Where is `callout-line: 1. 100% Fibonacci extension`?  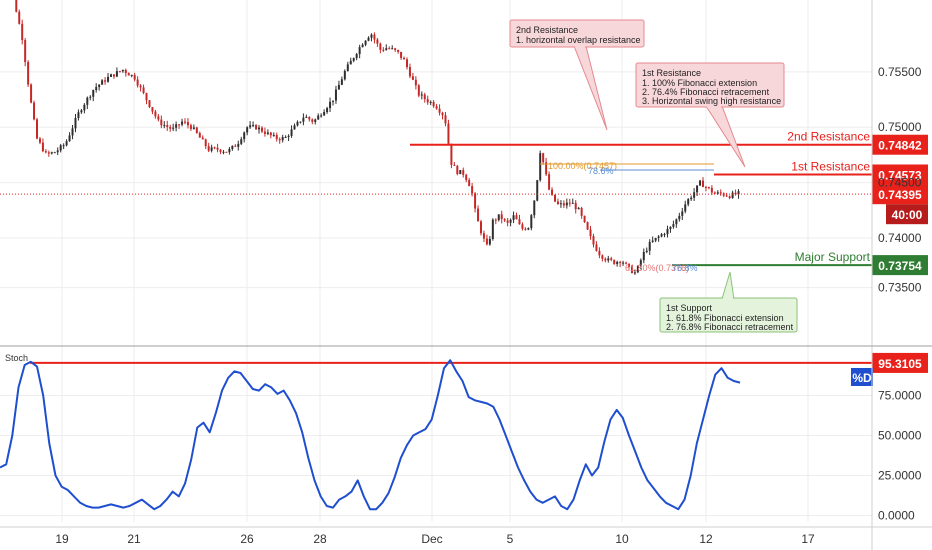 callout-line: 1. 100% Fibonacci extension is located at coordinates (699, 83).